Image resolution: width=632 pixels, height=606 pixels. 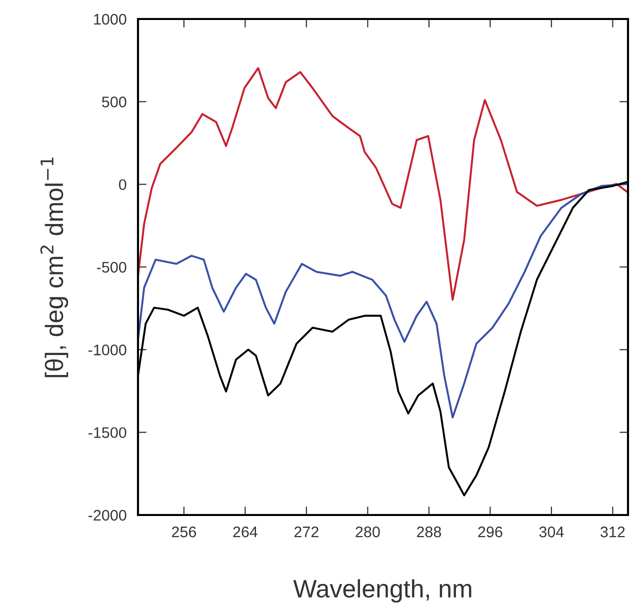 I want to click on y-tick-label: 1000, so click(x=110, y=19).